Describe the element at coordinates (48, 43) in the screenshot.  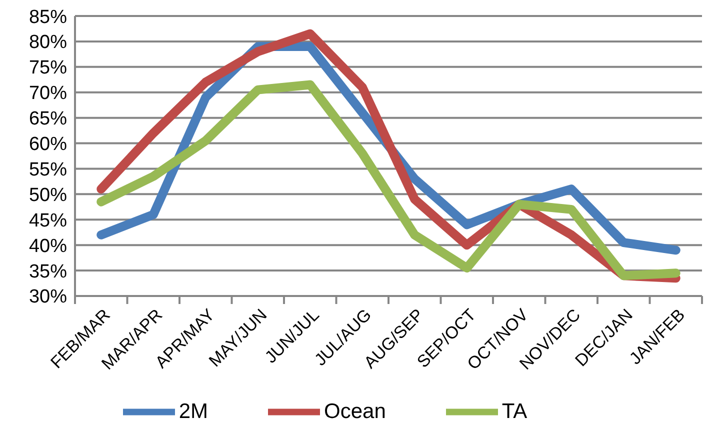
I see `y-tick-label: 80%` at that location.